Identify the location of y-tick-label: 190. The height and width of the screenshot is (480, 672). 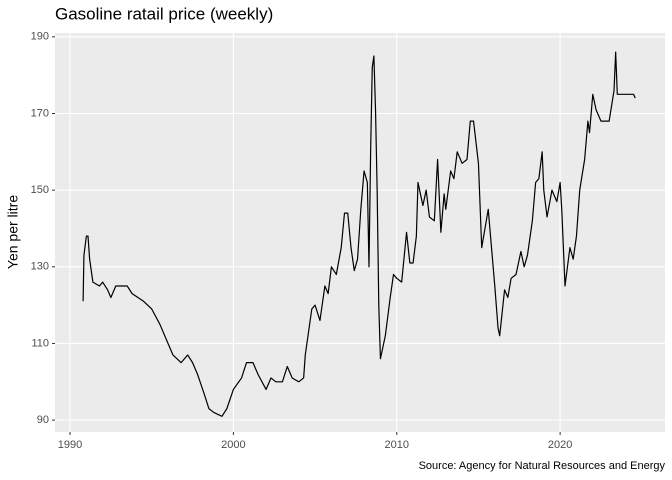
(40, 37).